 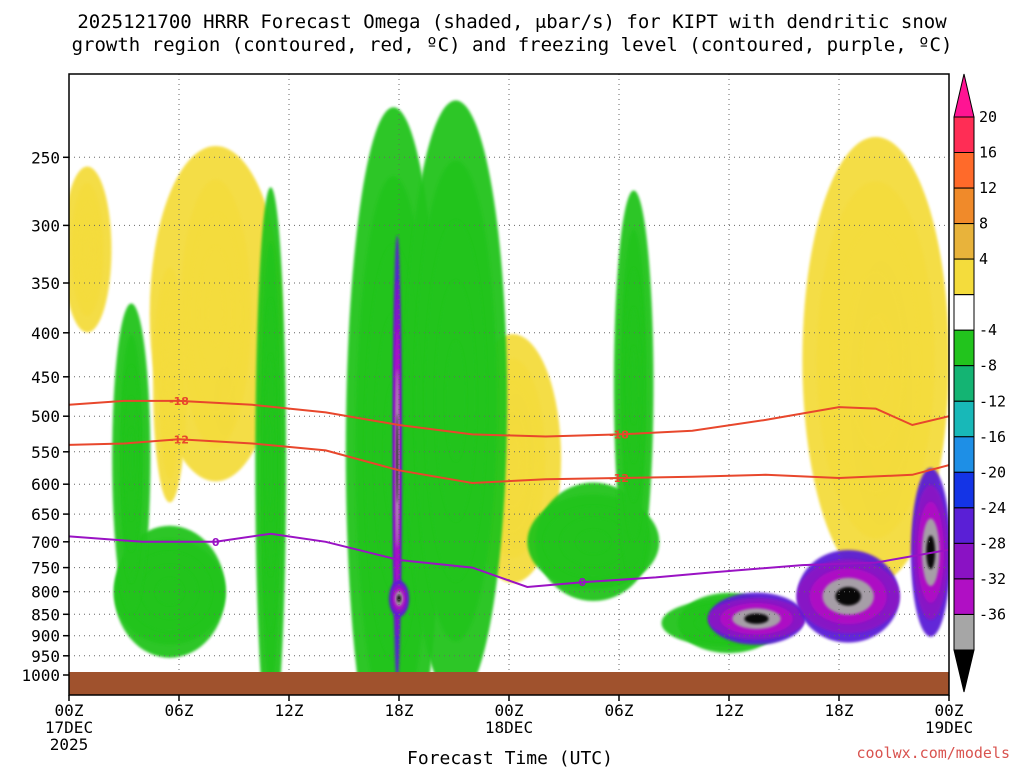 I want to click on y-tick-label-400: 400, so click(x=45, y=333).